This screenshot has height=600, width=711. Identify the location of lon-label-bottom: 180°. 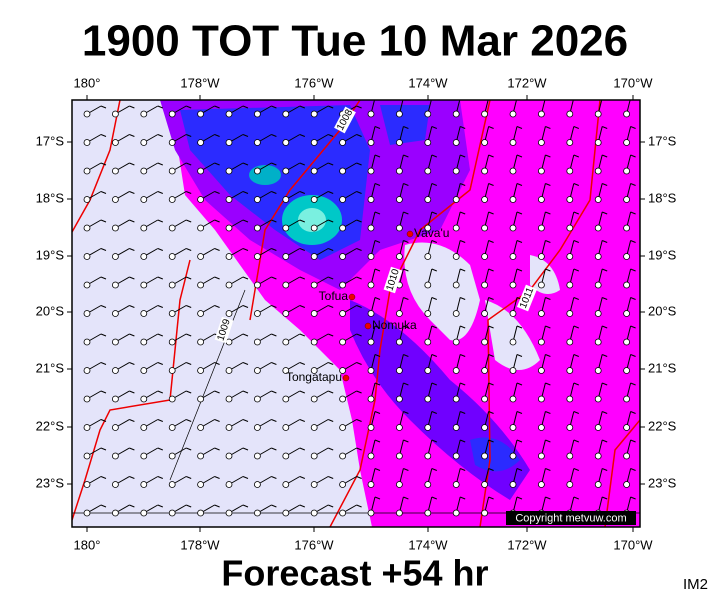
(87, 544).